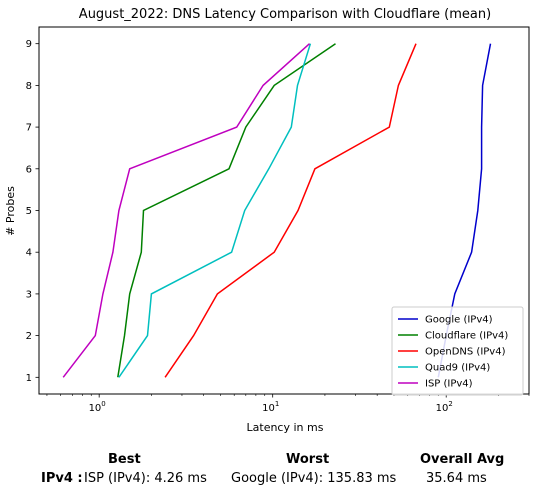 This screenshot has height=496, width=541. Describe the element at coordinates (462, 459) in the screenshot. I see `summary-avg-header: Overall Avg` at that location.